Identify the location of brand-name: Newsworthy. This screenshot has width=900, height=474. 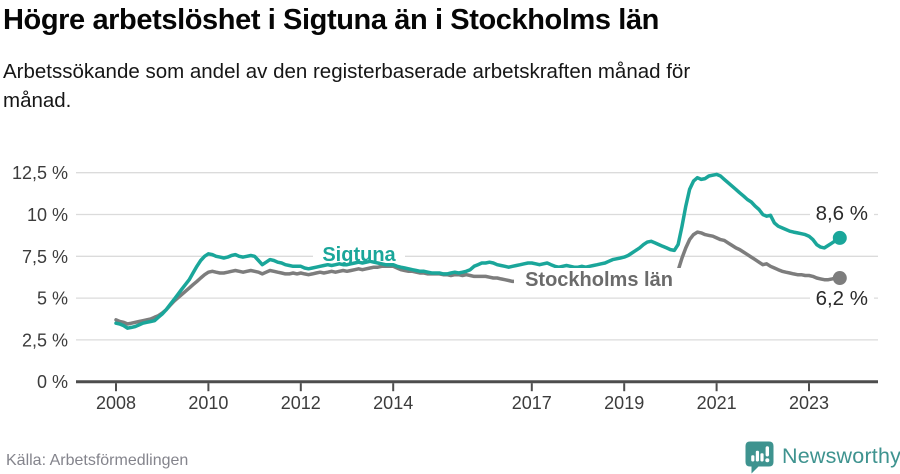
(841, 456).